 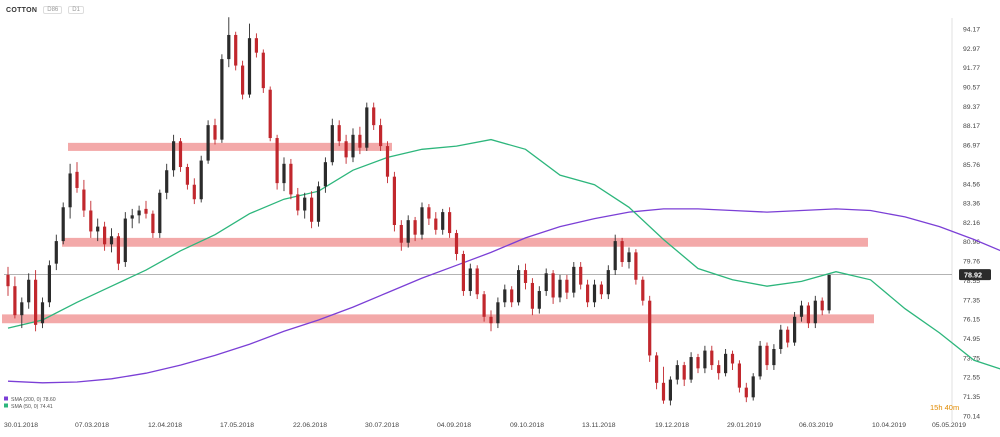 I want to click on last-price-value: 78.92, so click(x=973, y=275).